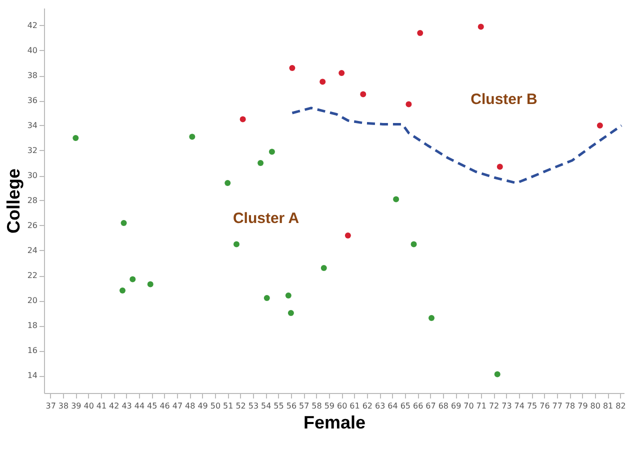  Describe the element at coordinates (32, 25) in the screenshot. I see `y-tick-label: 42` at that location.